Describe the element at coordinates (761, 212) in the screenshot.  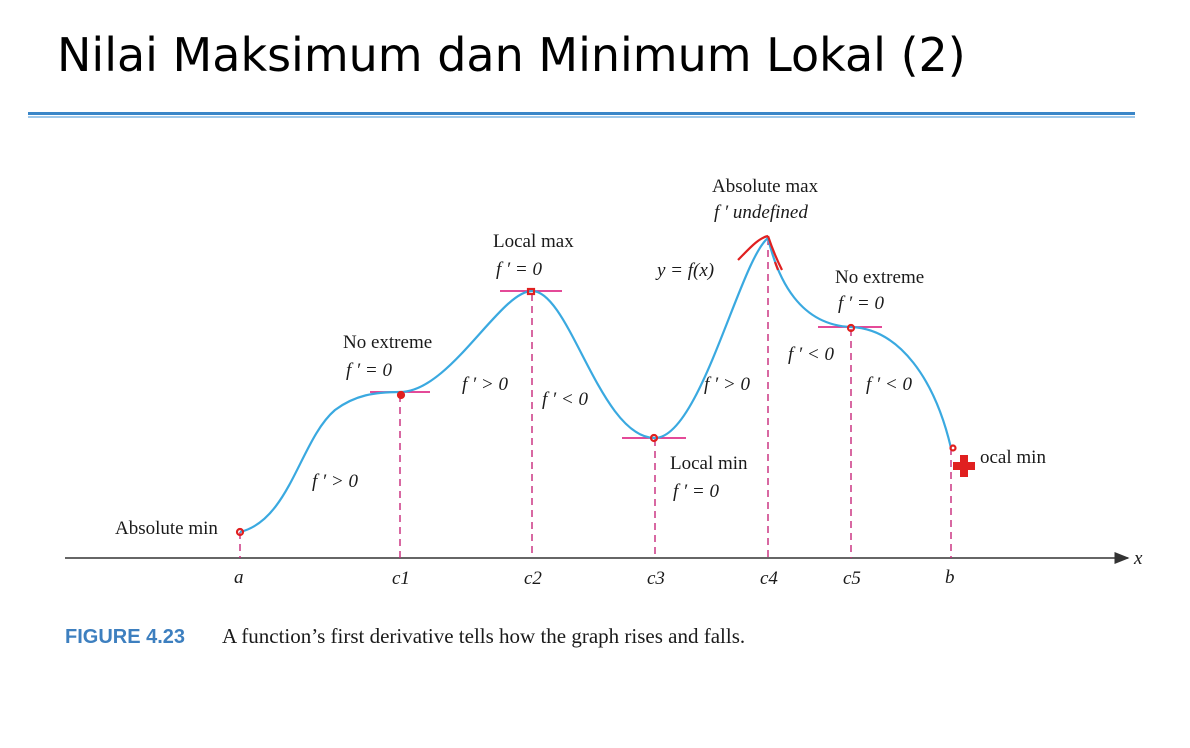
I see `label-absolute-max-eq: f ′ undefined` at that location.